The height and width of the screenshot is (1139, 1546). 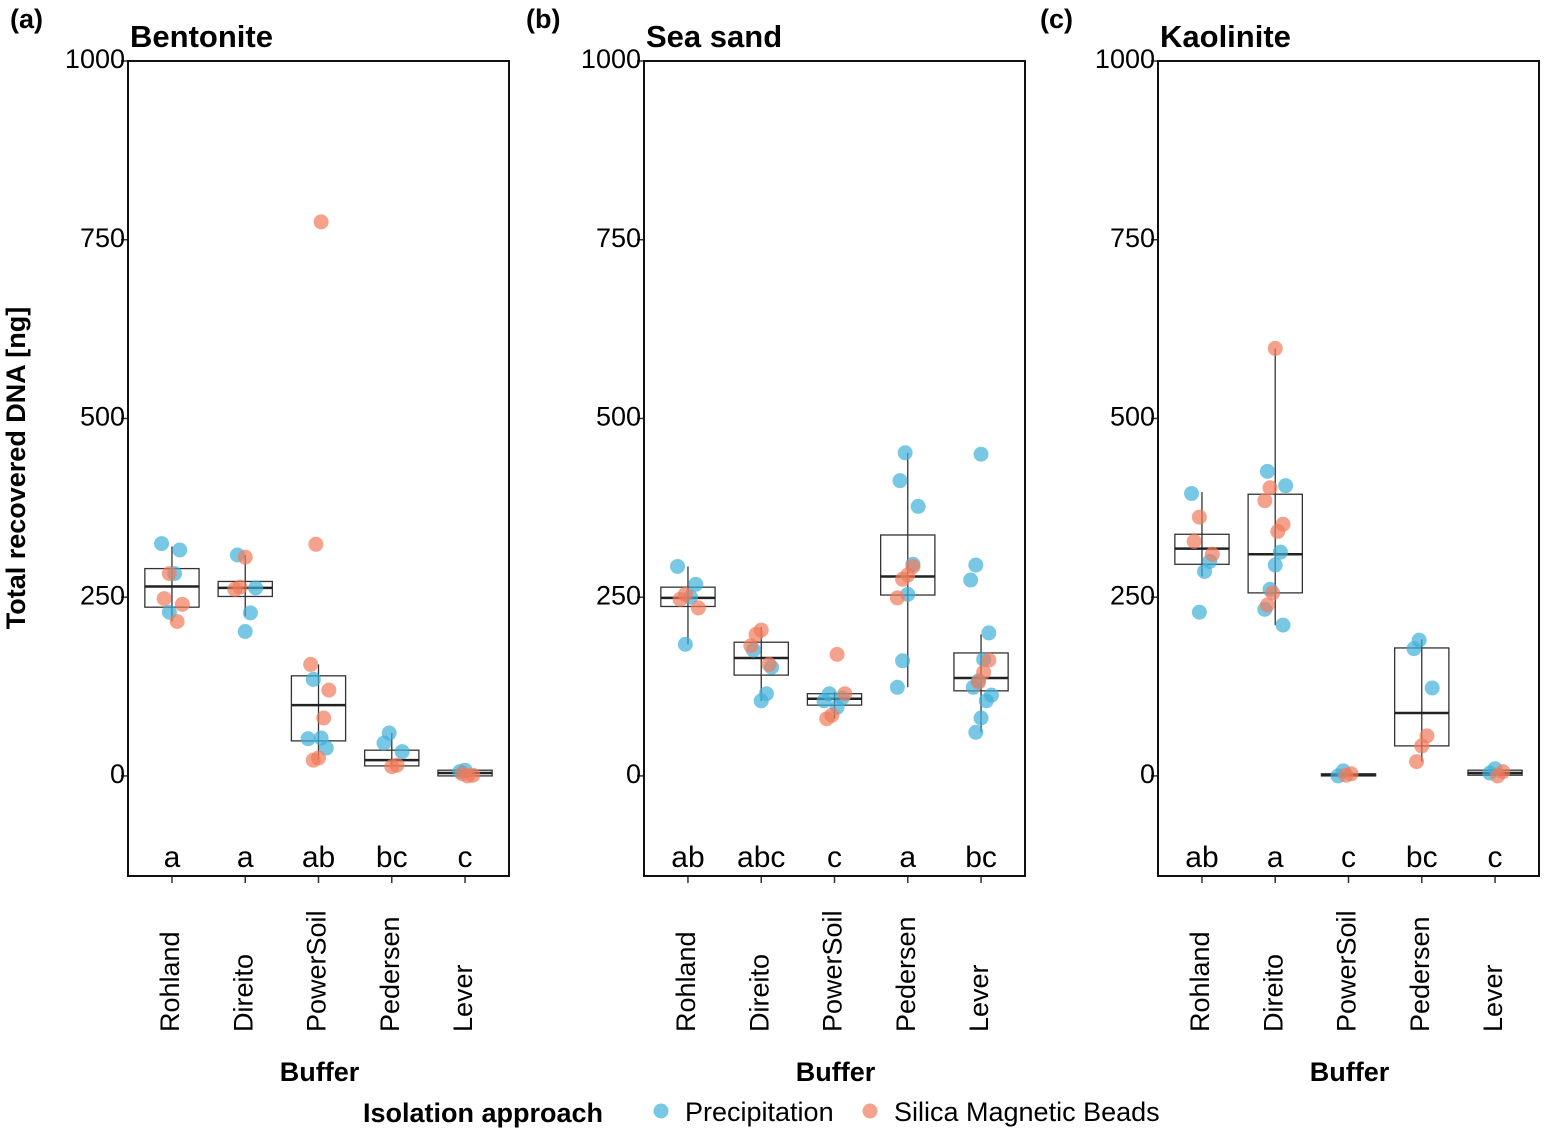 What do you see at coordinates (543, 19) in the screenshot?
I see `panel-label: (b)` at bounding box center [543, 19].